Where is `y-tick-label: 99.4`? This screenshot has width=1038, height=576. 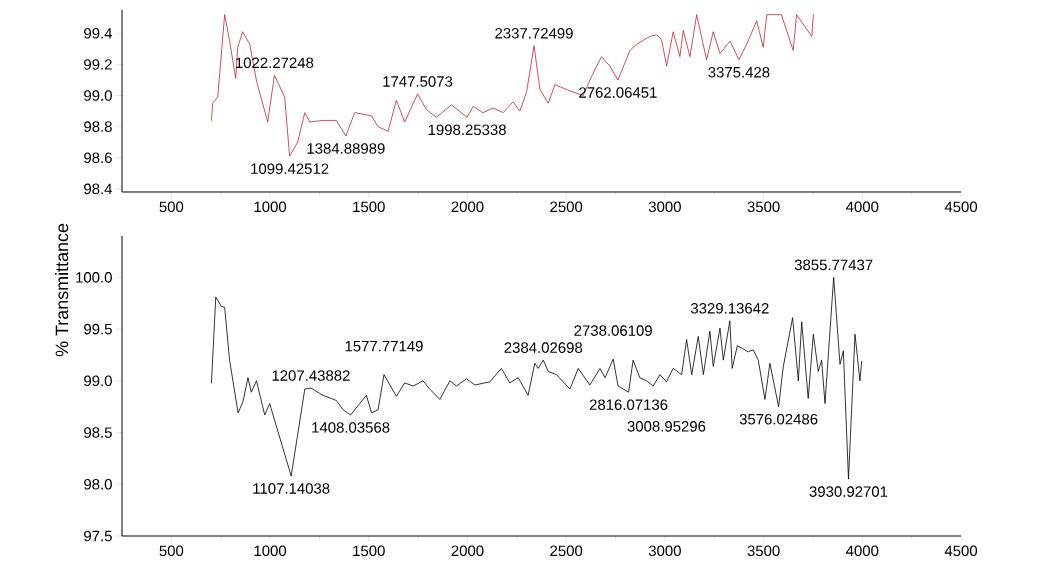 y-tick-label: 99.4 is located at coordinates (98, 33).